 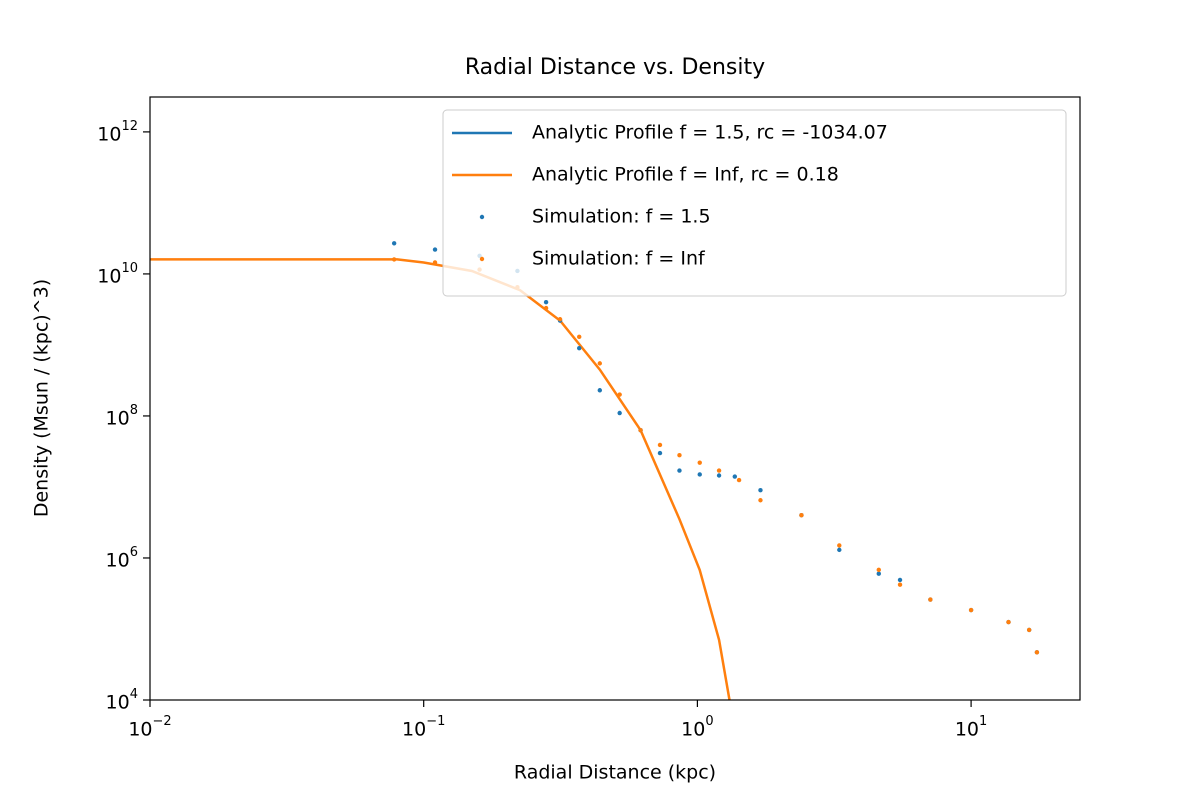 I want to click on x-axis-label: Radial Distance (kpc), so click(x=615, y=773).